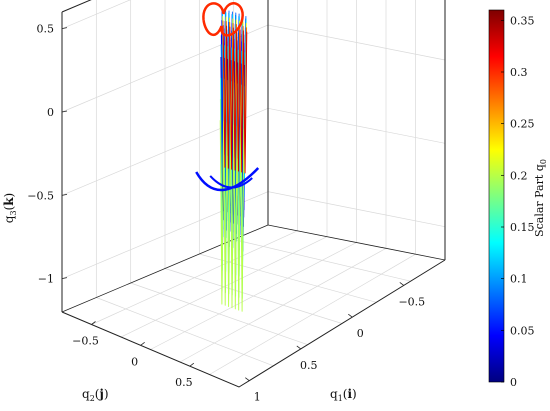 The image size is (550, 411). What do you see at coordinates (309, 365) in the screenshot?
I see `x-tick-label: 0.5` at bounding box center [309, 365].